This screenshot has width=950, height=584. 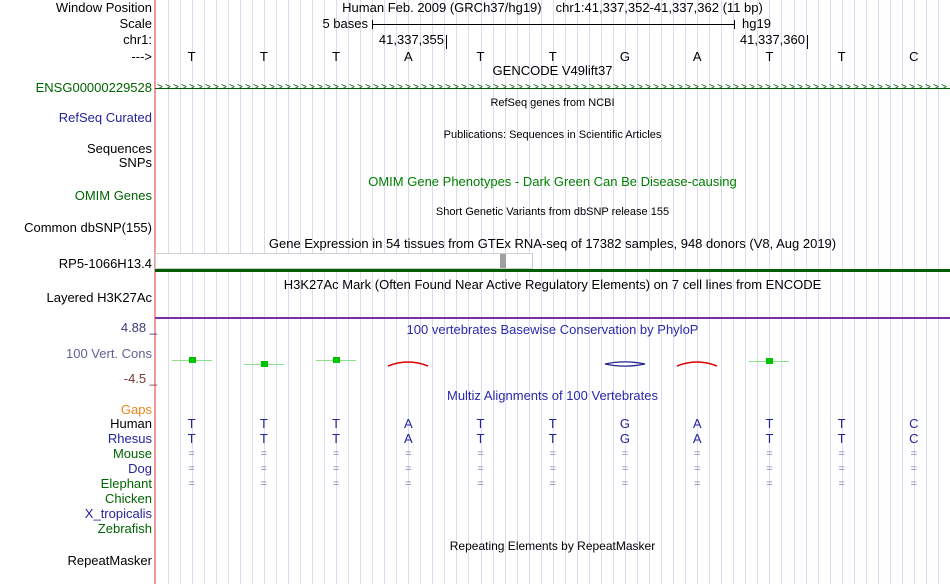 I want to click on multiz-species-label-rhesus: Rhesus, so click(x=129, y=438).